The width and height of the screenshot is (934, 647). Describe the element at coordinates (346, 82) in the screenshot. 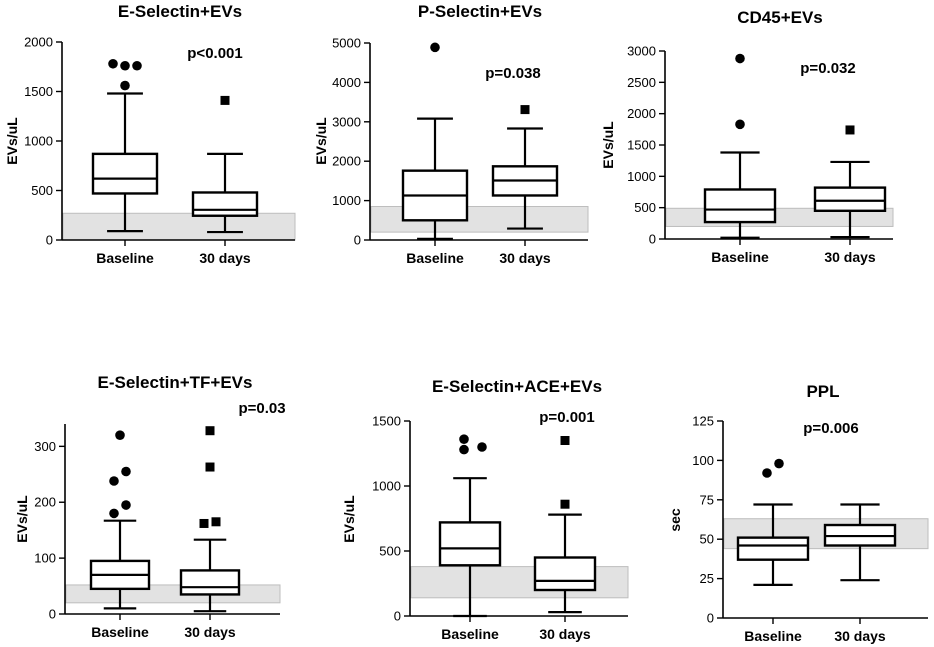

I see `y-tick-label: 4000` at that location.